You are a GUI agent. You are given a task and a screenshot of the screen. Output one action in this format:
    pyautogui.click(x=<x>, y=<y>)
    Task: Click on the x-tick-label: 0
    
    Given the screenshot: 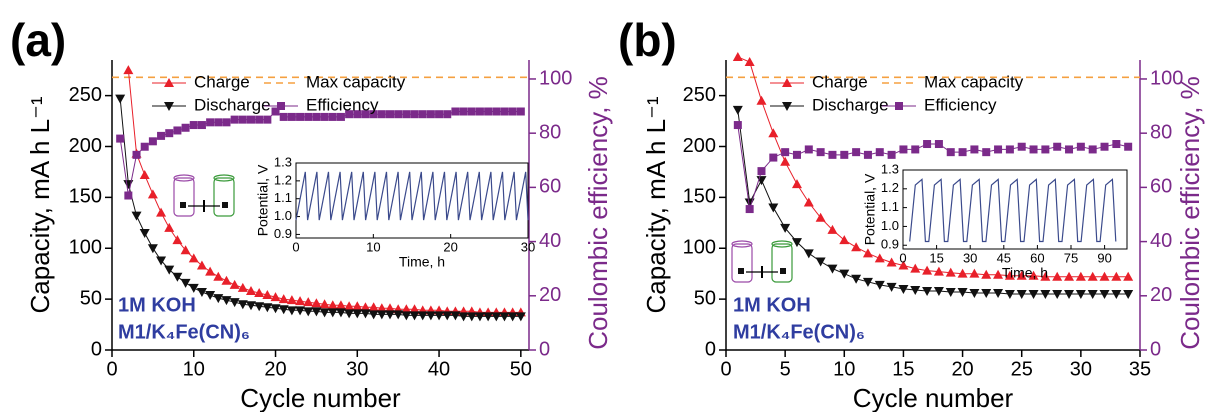 What is the action you would take?
    pyautogui.click(x=111, y=369)
    